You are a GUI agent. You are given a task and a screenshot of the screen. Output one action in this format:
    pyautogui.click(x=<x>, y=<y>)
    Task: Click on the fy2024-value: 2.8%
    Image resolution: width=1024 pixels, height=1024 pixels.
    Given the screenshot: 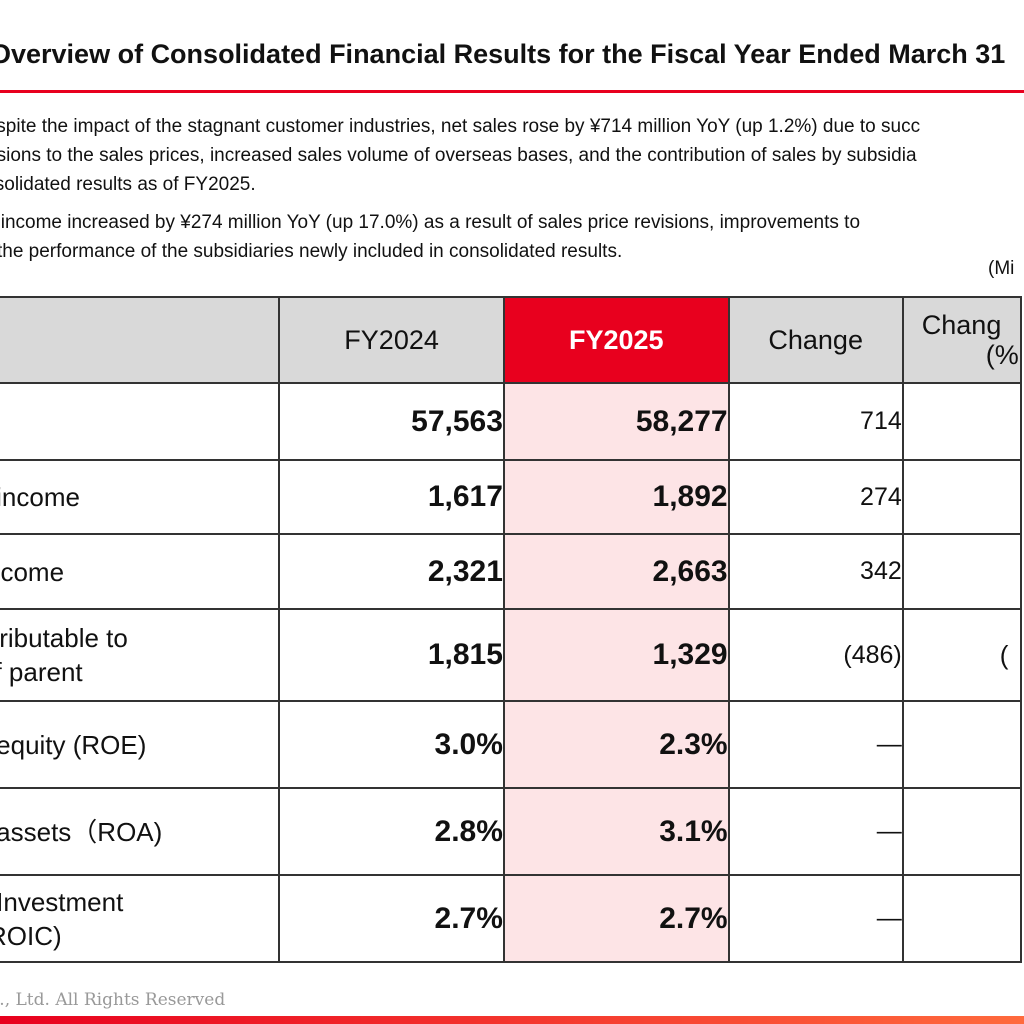 What is the action you would take?
    pyautogui.click(x=391, y=831)
    